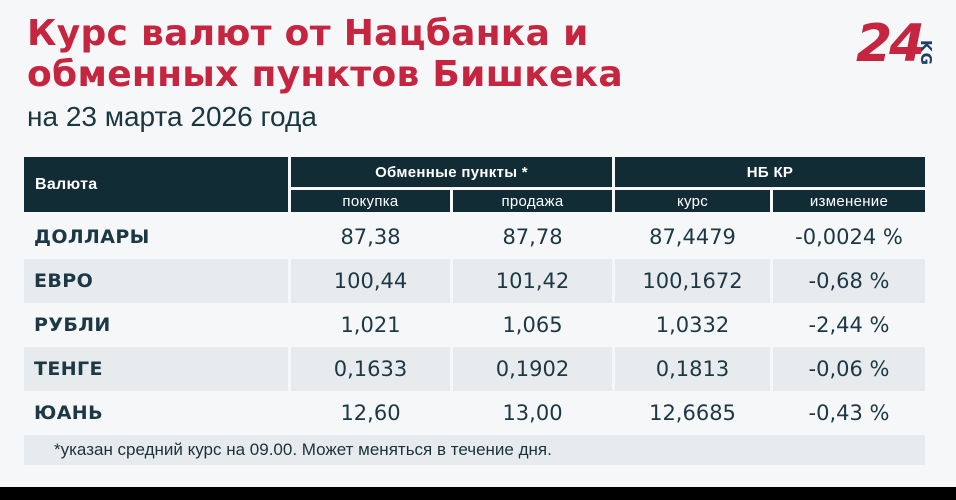 The height and width of the screenshot is (500, 956). I want to click on row-currency-label: ДОЛЛАРЫ, so click(92, 237).